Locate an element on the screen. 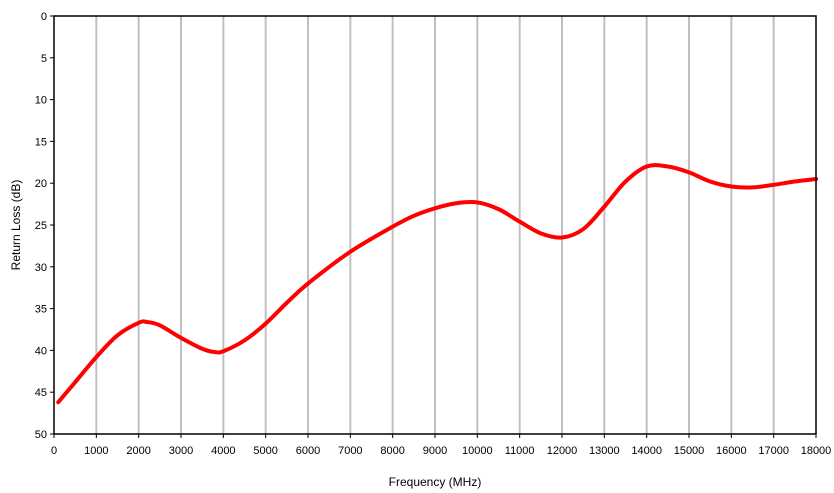 This screenshot has width=834, height=493. x-tick-label: 2000 is located at coordinates (138, 451).